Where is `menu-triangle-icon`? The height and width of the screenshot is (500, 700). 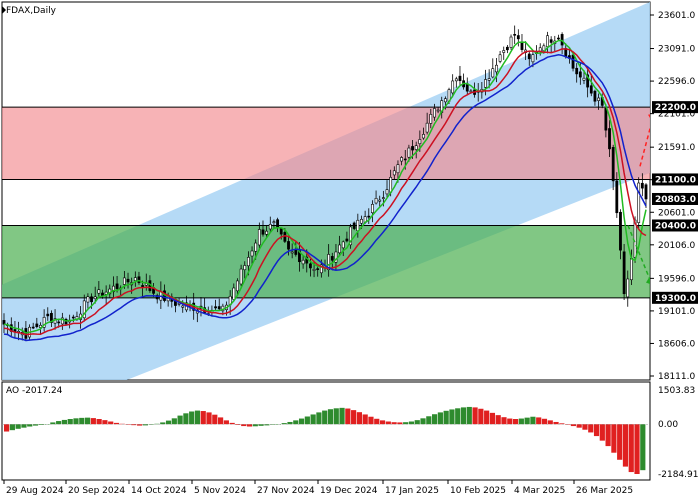
menu-triangle-icon is located at coordinates (4, 10).